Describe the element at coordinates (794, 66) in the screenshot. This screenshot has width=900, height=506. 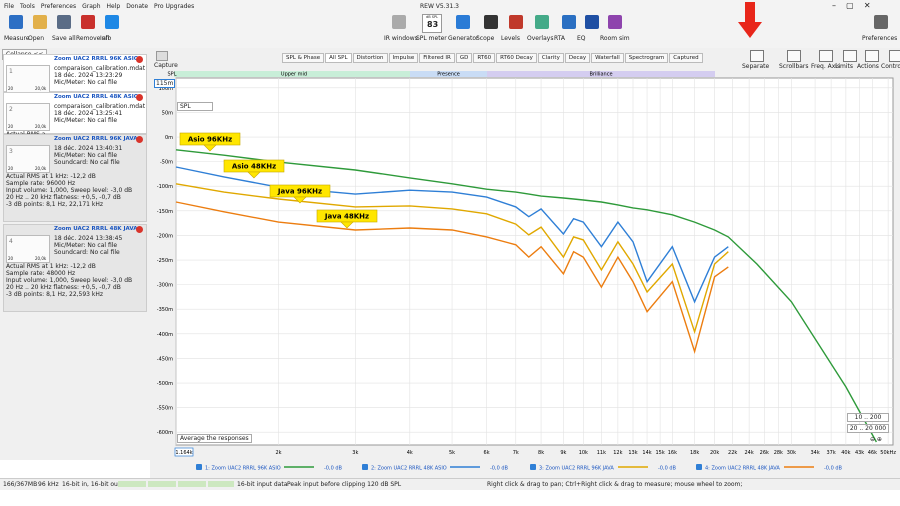
I see `tool-button: Scrollbars` at that location.